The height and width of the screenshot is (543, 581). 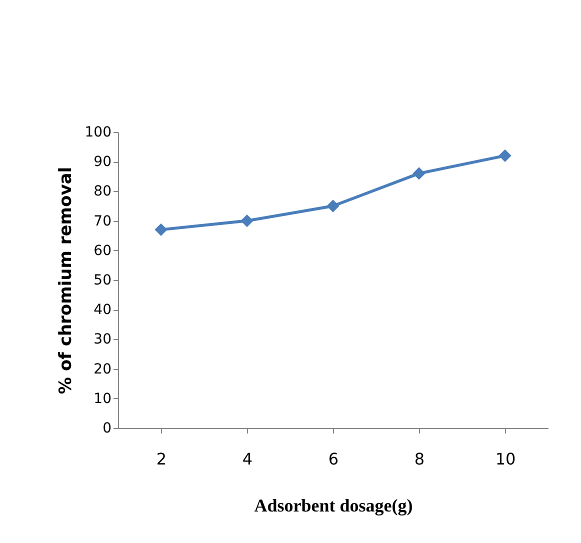 What do you see at coordinates (103, 369) in the screenshot?
I see `y-tick-label: 20` at bounding box center [103, 369].